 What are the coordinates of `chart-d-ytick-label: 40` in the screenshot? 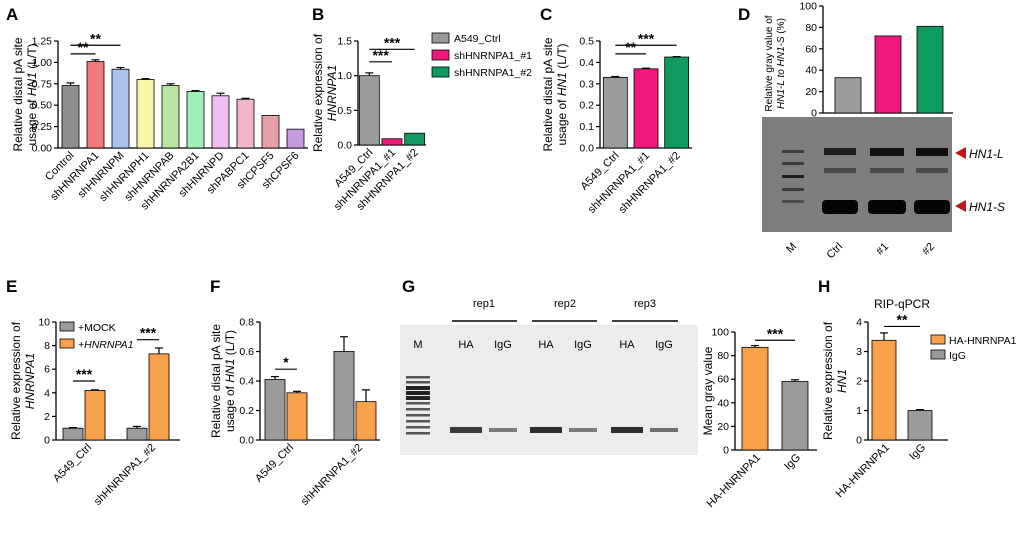 It's located at (811, 71).